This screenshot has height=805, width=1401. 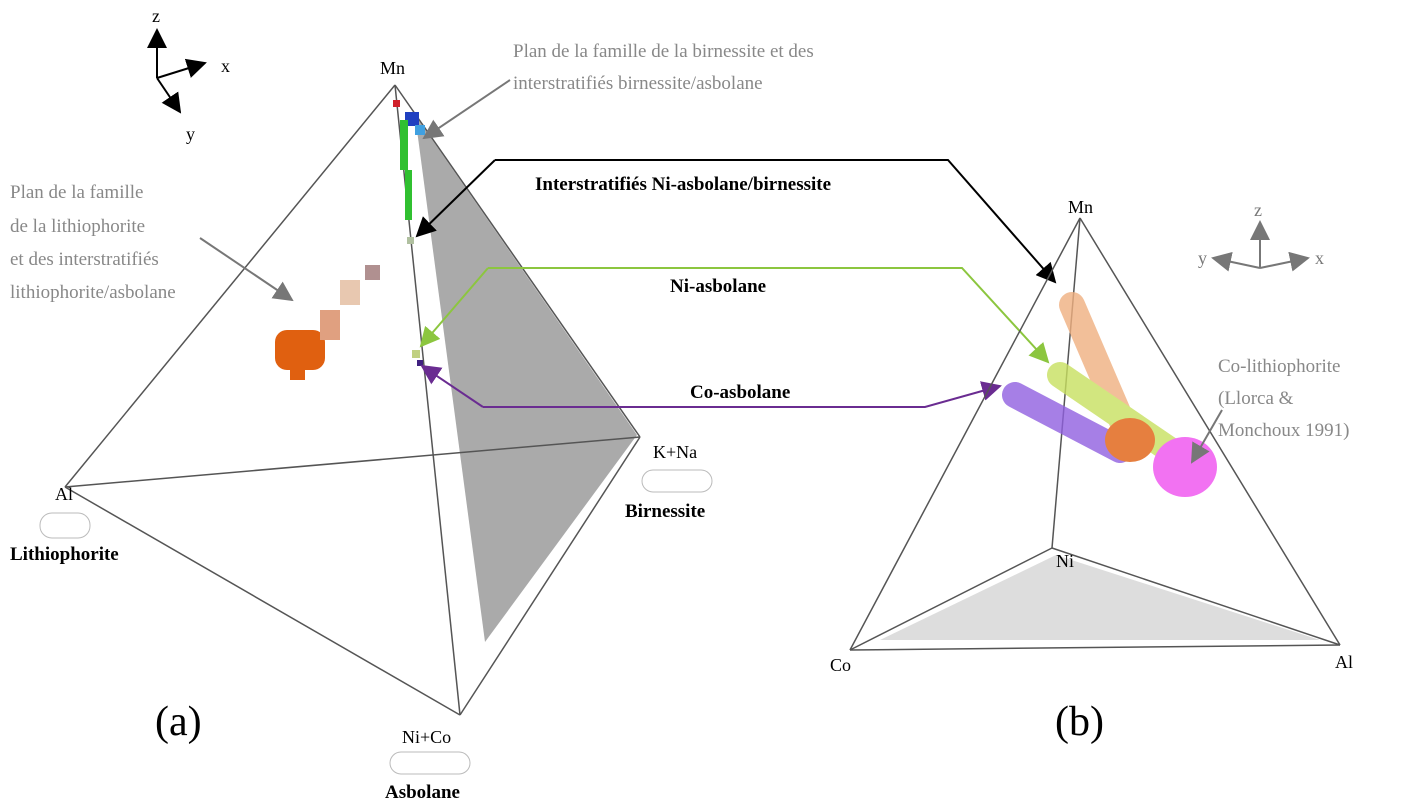 I want to click on axes-b, so click(x=1260, y=246).